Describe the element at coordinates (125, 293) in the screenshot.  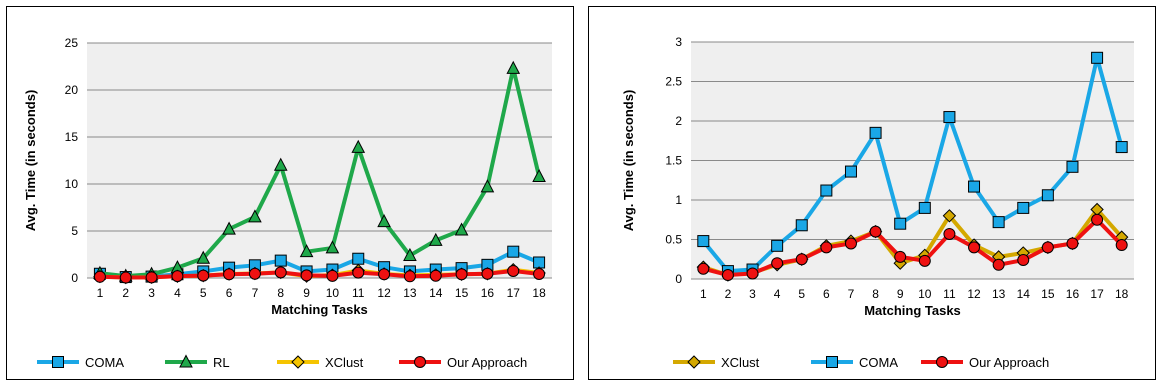
I see `x-tick-label: 2` at that location.